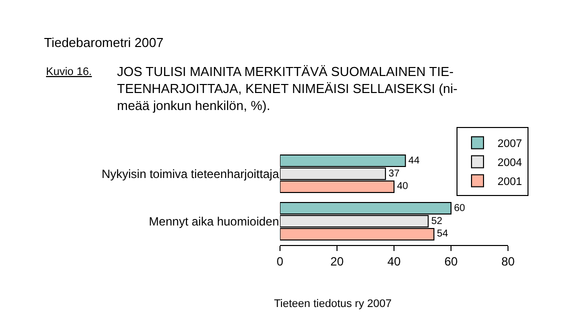 This screenshot has width=582, height=327. I want to click on x-tick-label: 40, so click(394, 261).